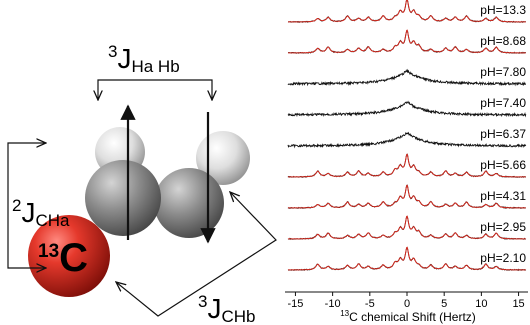  Describe the element at coordinates (503, 103) in the screenshot. I see `spectrum-ph-label: pH=7.40` at that location.